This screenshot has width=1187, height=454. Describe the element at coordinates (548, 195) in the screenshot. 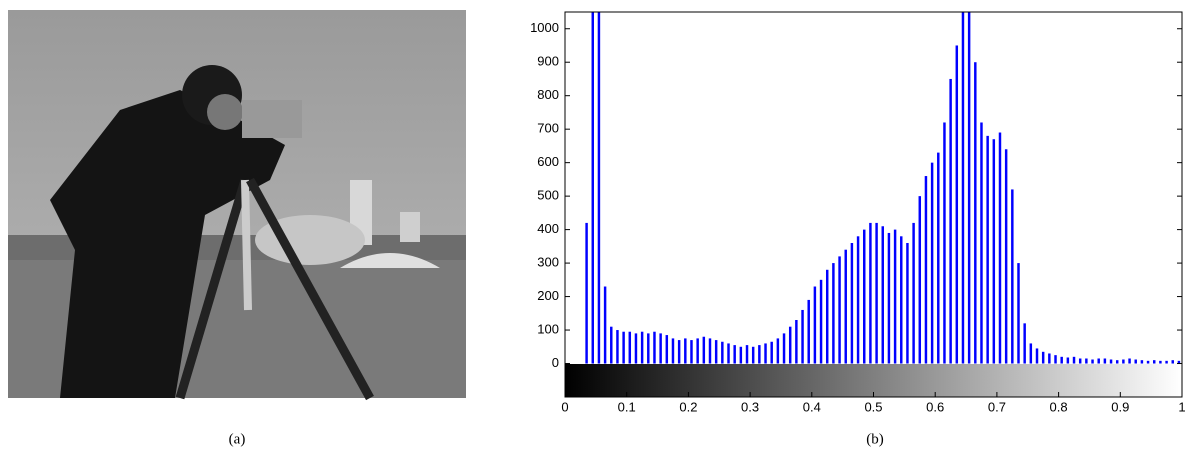

I see `y-tick-label: 500` at that location.